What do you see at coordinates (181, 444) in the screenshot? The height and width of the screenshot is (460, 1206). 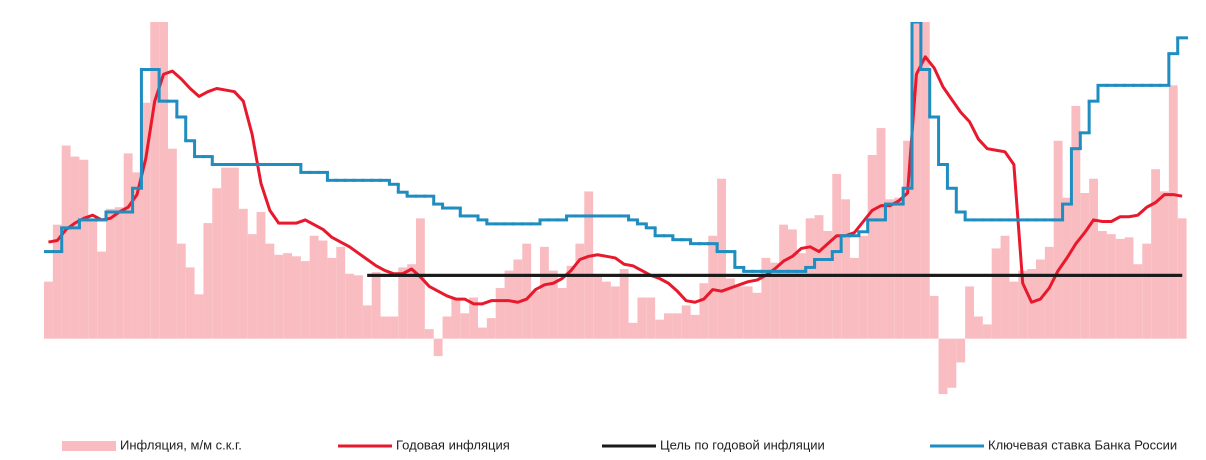 I see `legend-label: Инфляция, м/м с.к.г.` at bounding box center [181, 444].